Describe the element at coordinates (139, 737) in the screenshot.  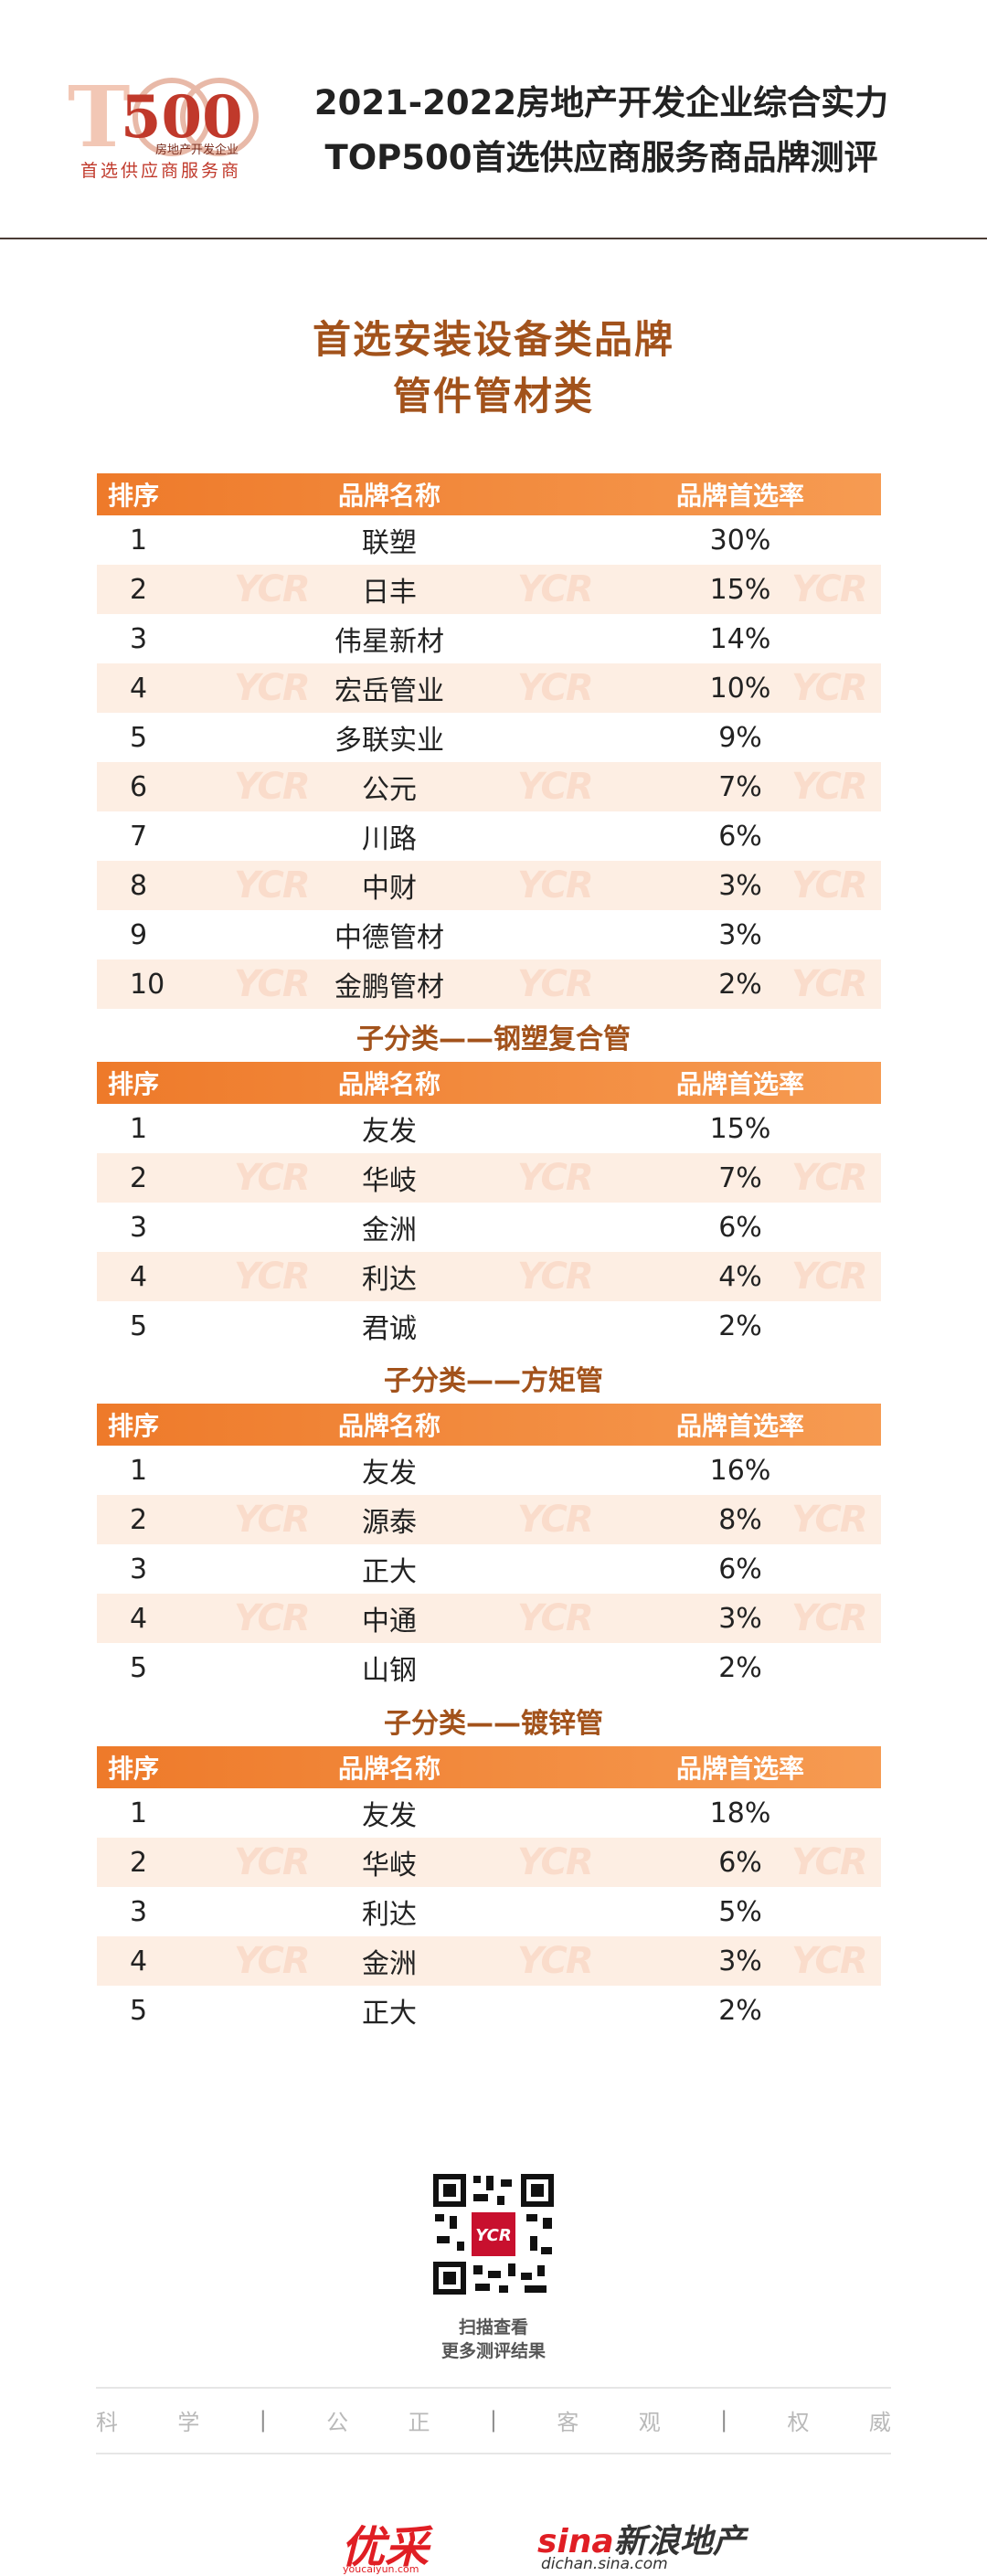
I see `rank-cell: 5` at that location.